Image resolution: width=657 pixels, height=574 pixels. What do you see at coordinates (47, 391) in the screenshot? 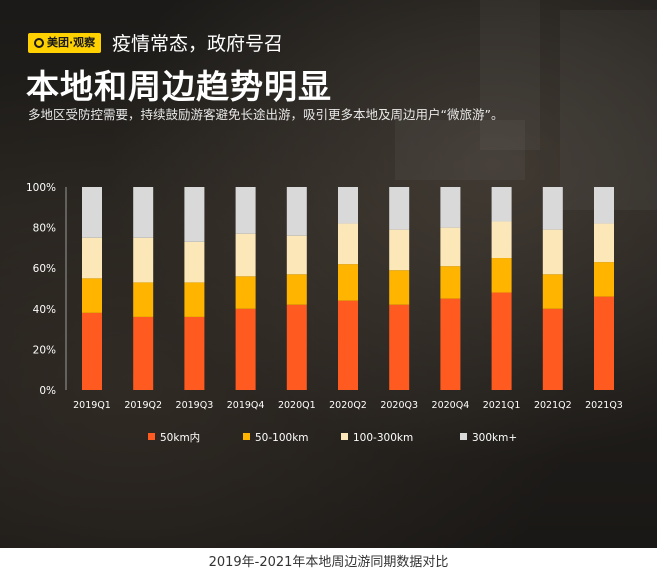
I see `y-tick-label: 0%` at bounding box center [47, 391].